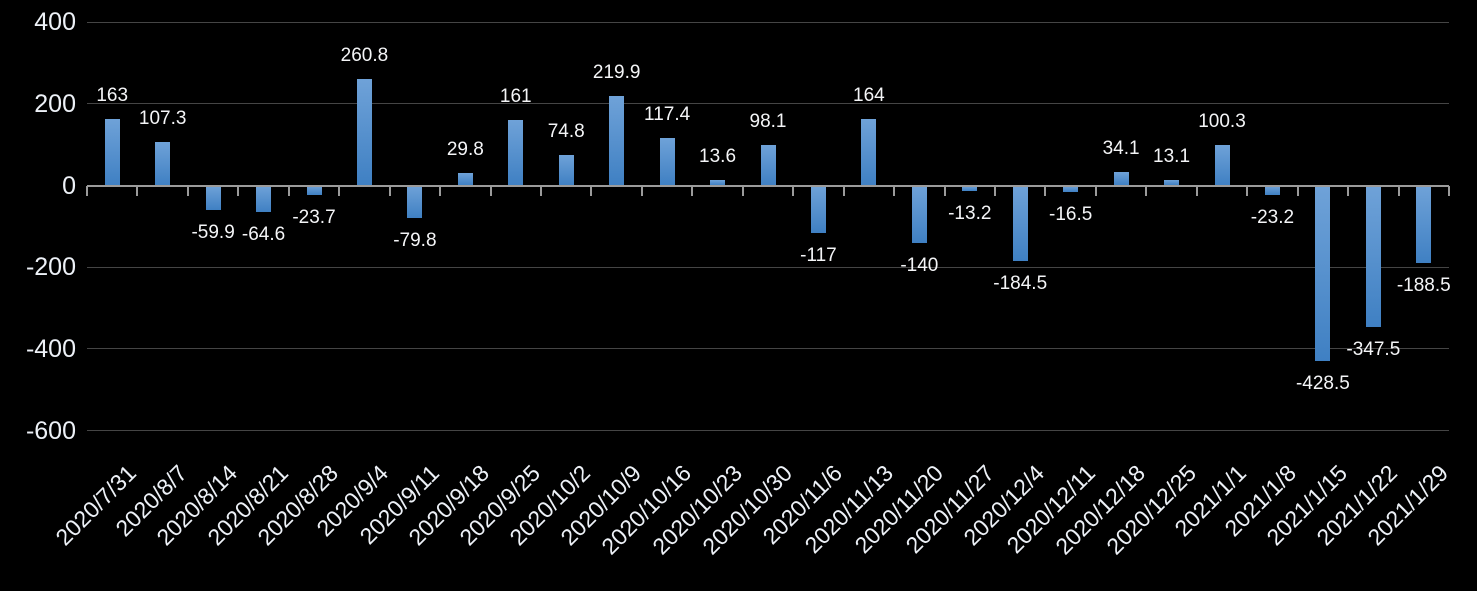  Describe the element at coordinates (1121, 148) in the screenshot. I see `data-label: 34.1` at that location.